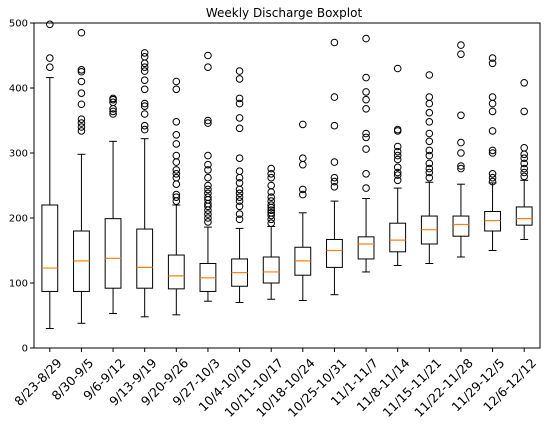 Image resolution: width=554 pixels, height=424 pixels. I want to click on chart-title: Weekly Discharge Boxplot, so click(284, 13).